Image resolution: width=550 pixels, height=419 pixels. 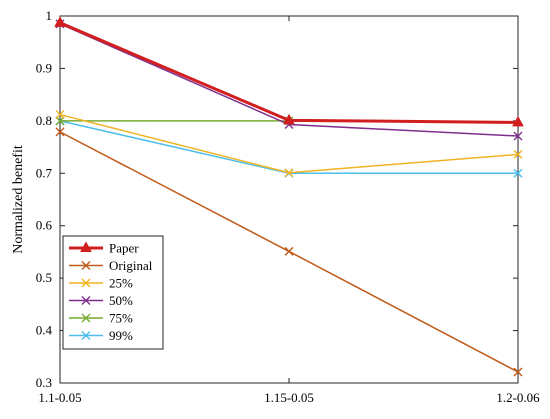 What do you see at coordinates (44, 172) in the screenshot?
I see `y-tick-label: 0.7` at bounding box center [44, 172].